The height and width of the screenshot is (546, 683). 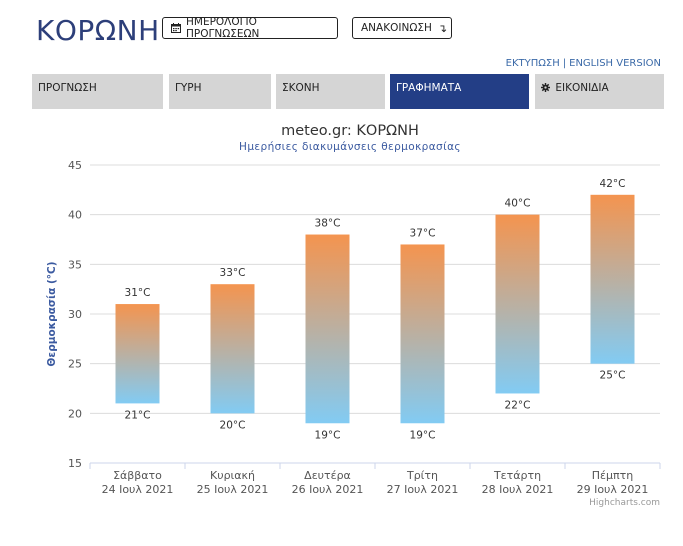 What do you see at coordinates (138, 415) in the screenshot?
I see `low-temperature-label: 21°C` at bounding box center [138, 415].